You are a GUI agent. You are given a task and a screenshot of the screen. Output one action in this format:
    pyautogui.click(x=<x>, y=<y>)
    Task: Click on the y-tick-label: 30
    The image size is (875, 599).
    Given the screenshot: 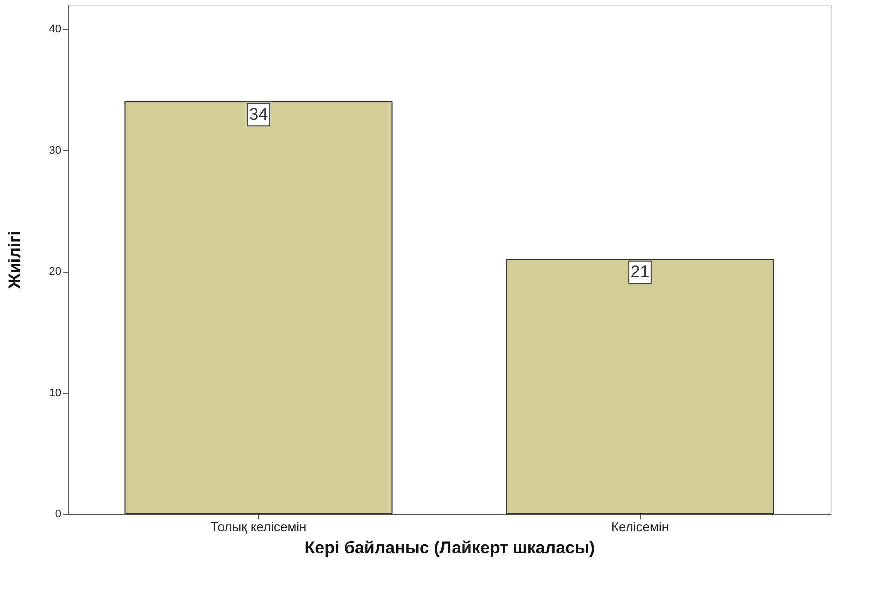 What is the action you would take?
    pyautogui.click(x=55, y=150)
    